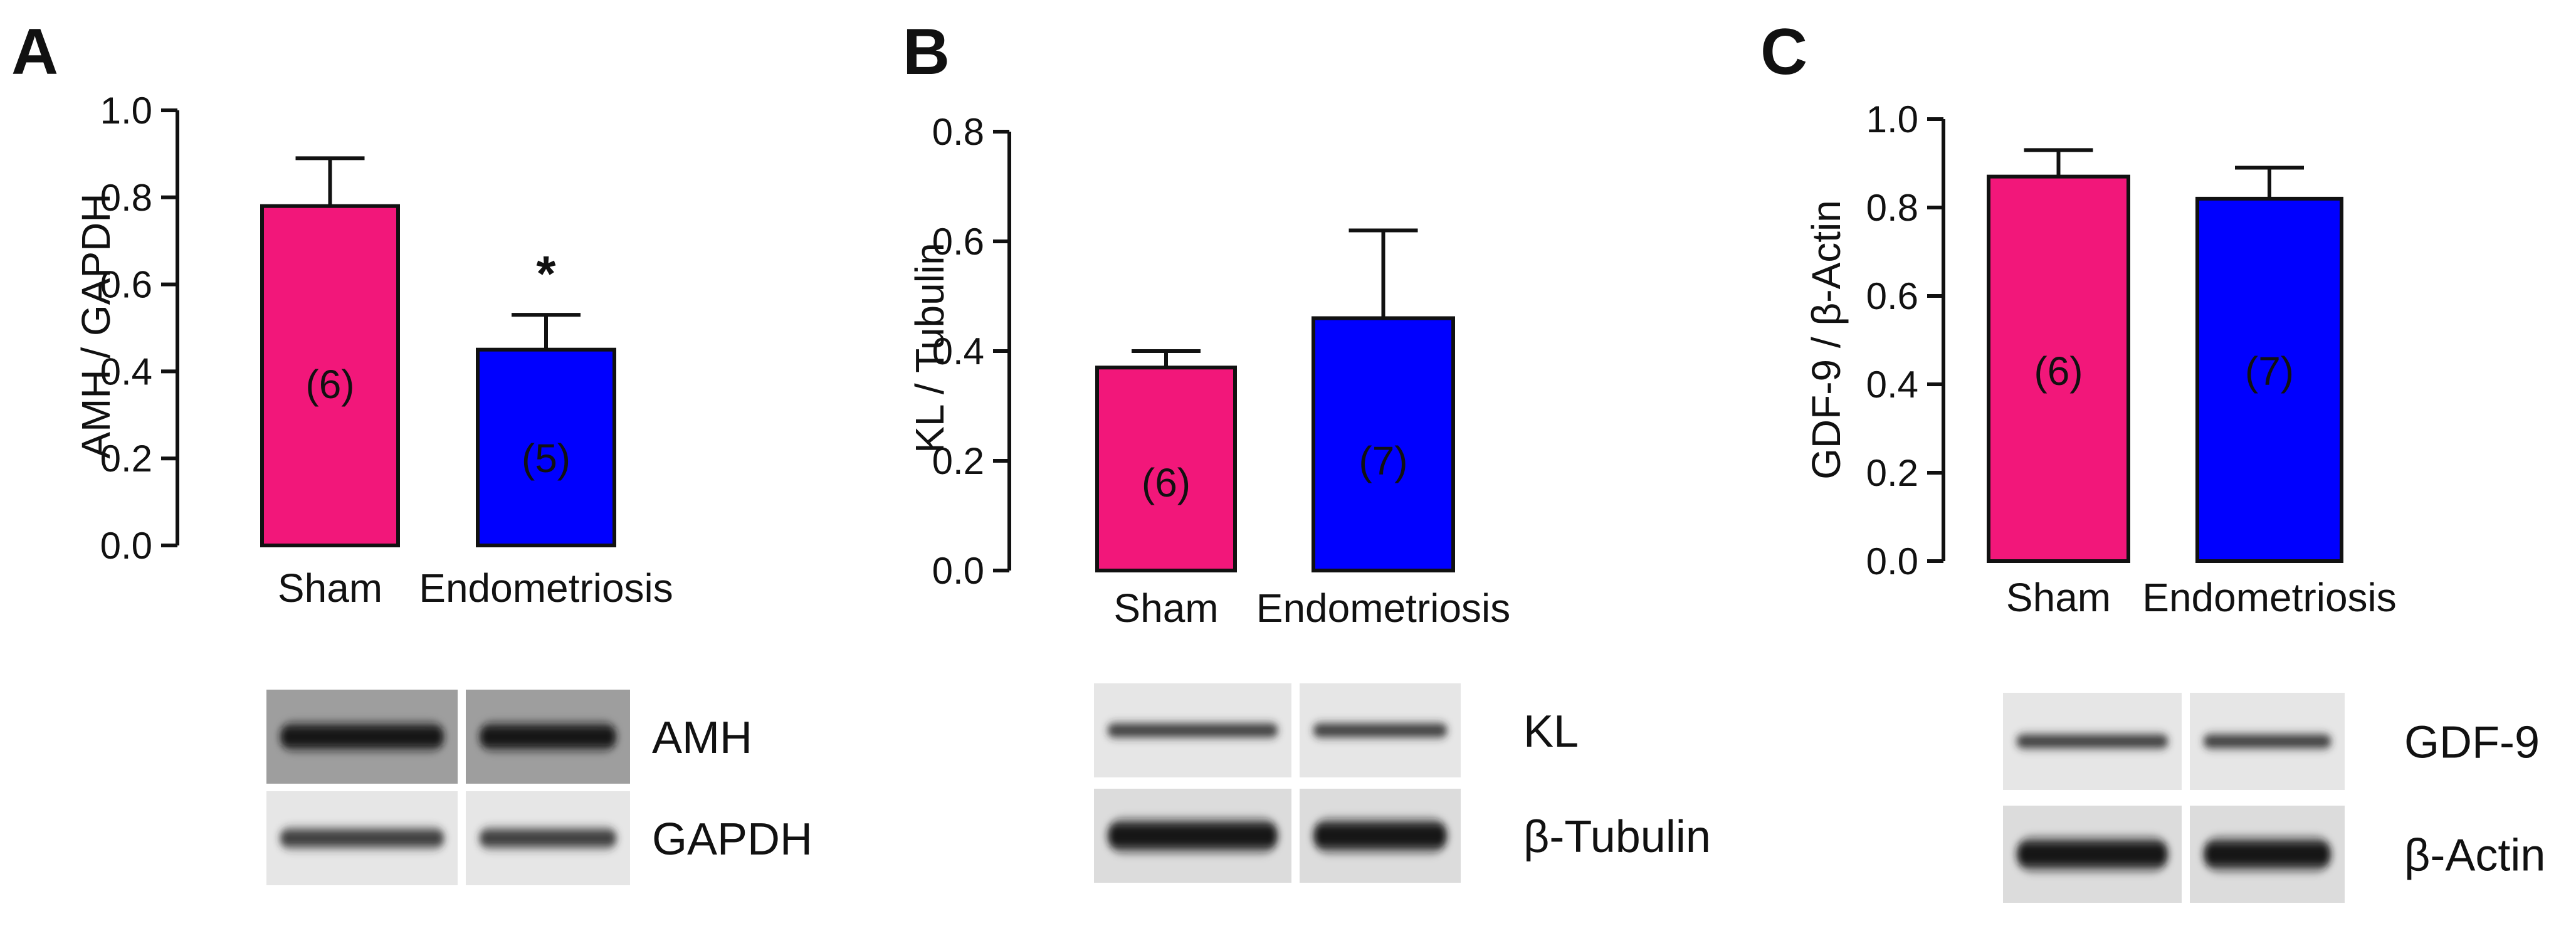 This screenshot has width=2576, height=926. Describe the element at coordinates (732, 839) in the screenshot. I see `blot-label: GAPDH` at that location.